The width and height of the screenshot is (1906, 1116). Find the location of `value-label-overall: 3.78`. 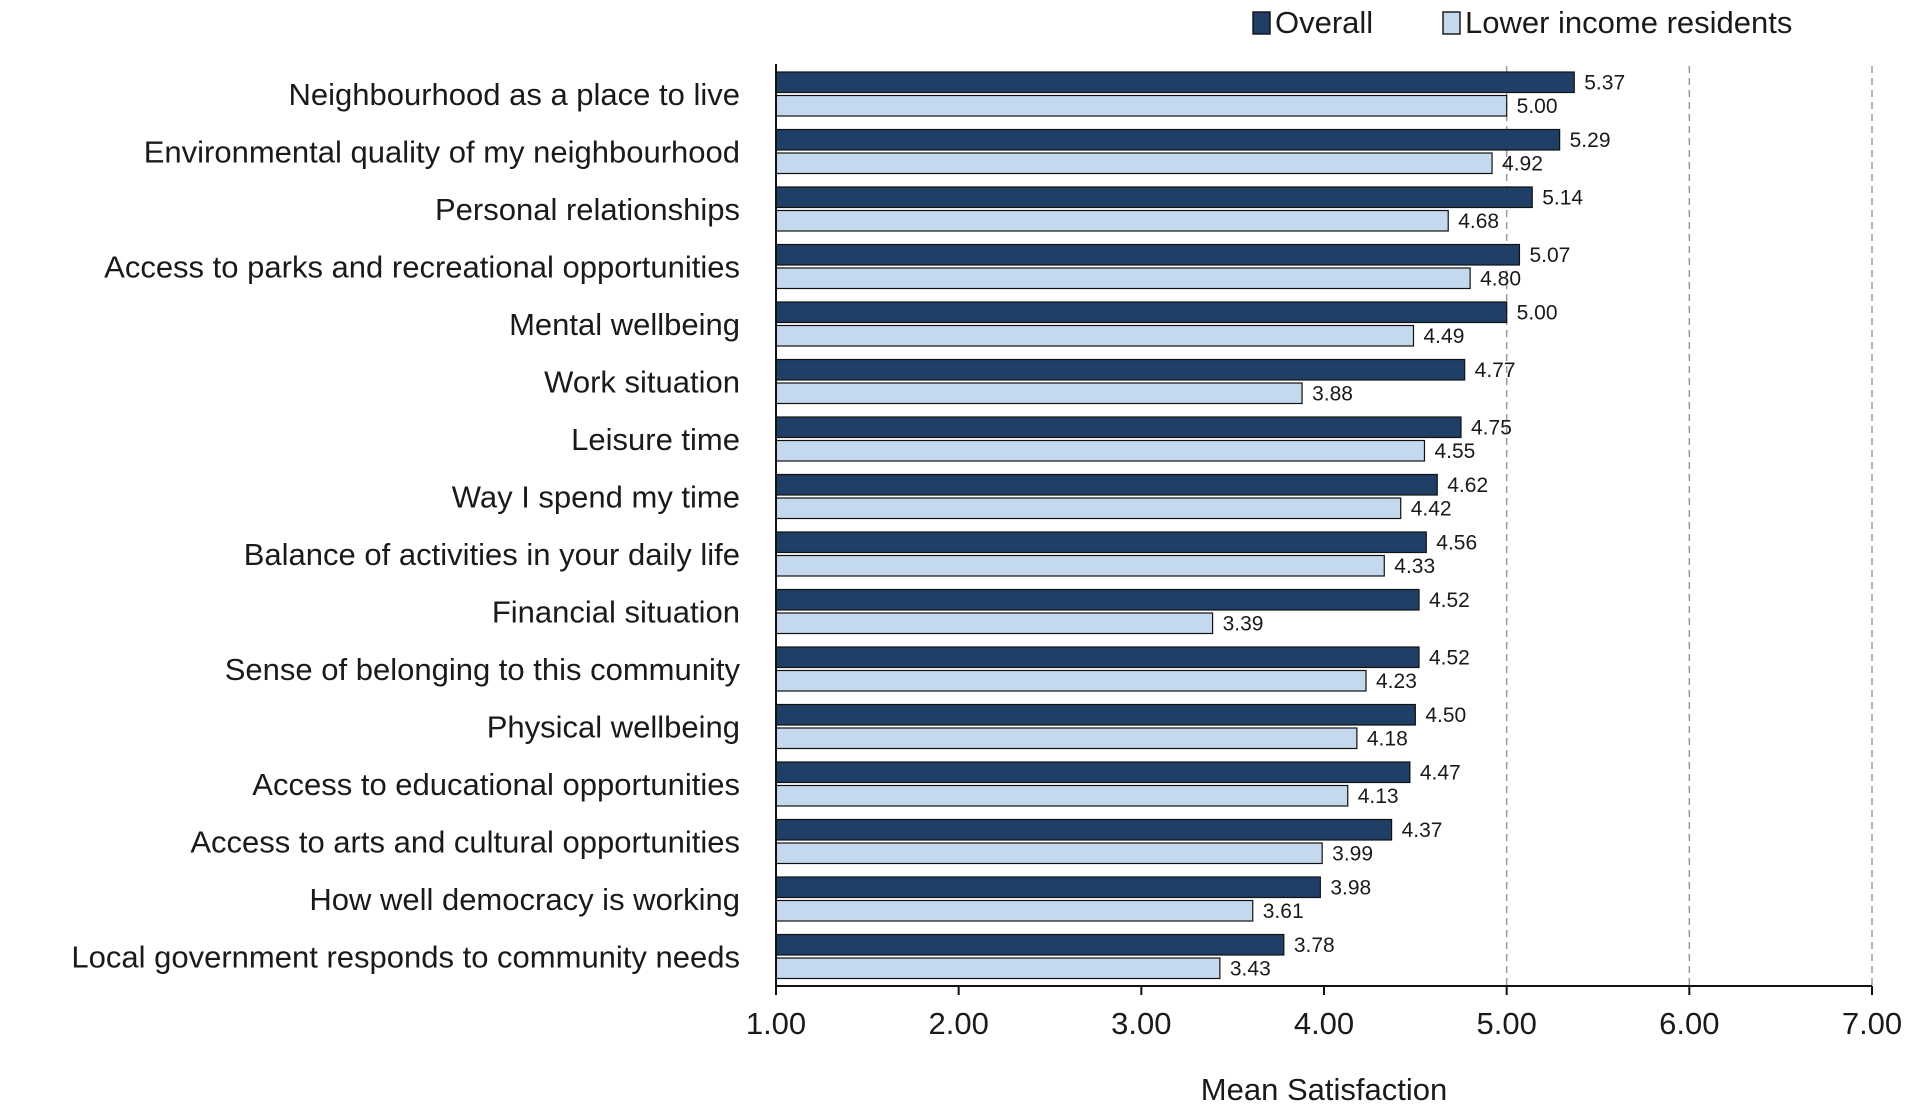

value-label-overall: 3.78 is located at coordinates (1314, 945).